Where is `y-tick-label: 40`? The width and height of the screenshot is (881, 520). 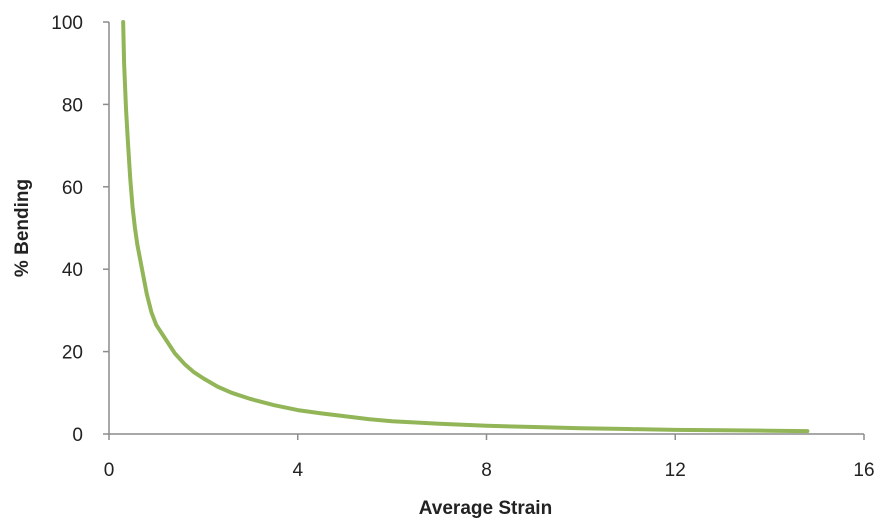
y-tick-label: 40 is located at coordinates (72, 270).